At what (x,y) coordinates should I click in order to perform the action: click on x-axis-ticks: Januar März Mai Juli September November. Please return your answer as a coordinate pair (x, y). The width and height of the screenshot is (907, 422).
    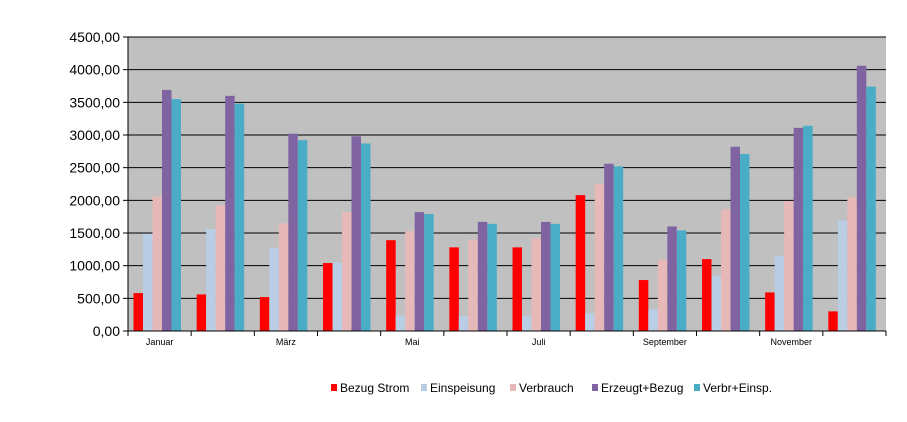
    Looking at the image, I should click on (507, 339).